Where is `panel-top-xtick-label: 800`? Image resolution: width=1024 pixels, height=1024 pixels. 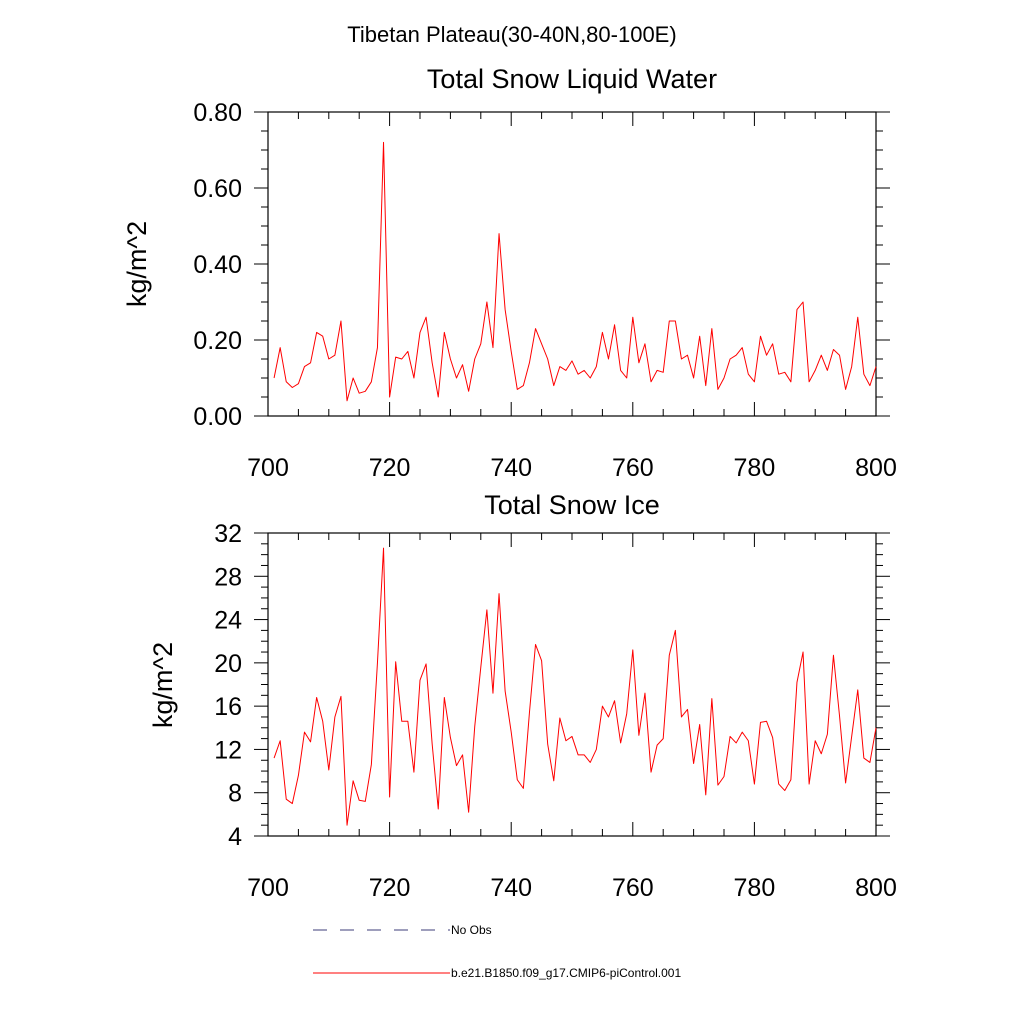 panel-top-xtick-label: 800 is located at coordinates (876, 468).